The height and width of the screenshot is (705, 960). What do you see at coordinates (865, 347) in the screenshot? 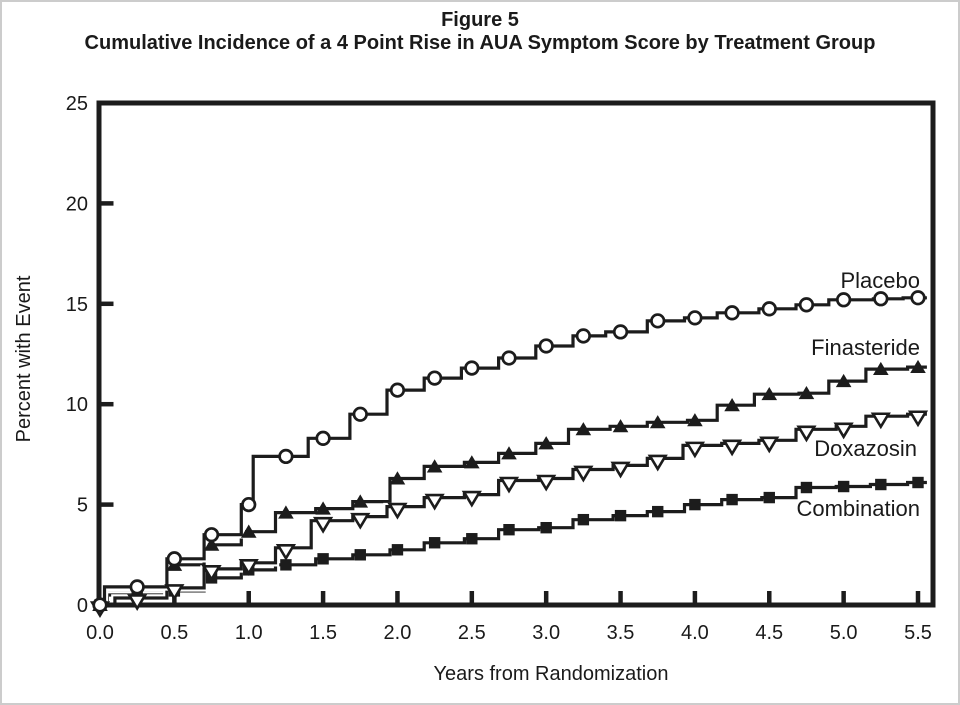
I see `series-label-finasteride: Finasteride` at bounding box center [865, 347].